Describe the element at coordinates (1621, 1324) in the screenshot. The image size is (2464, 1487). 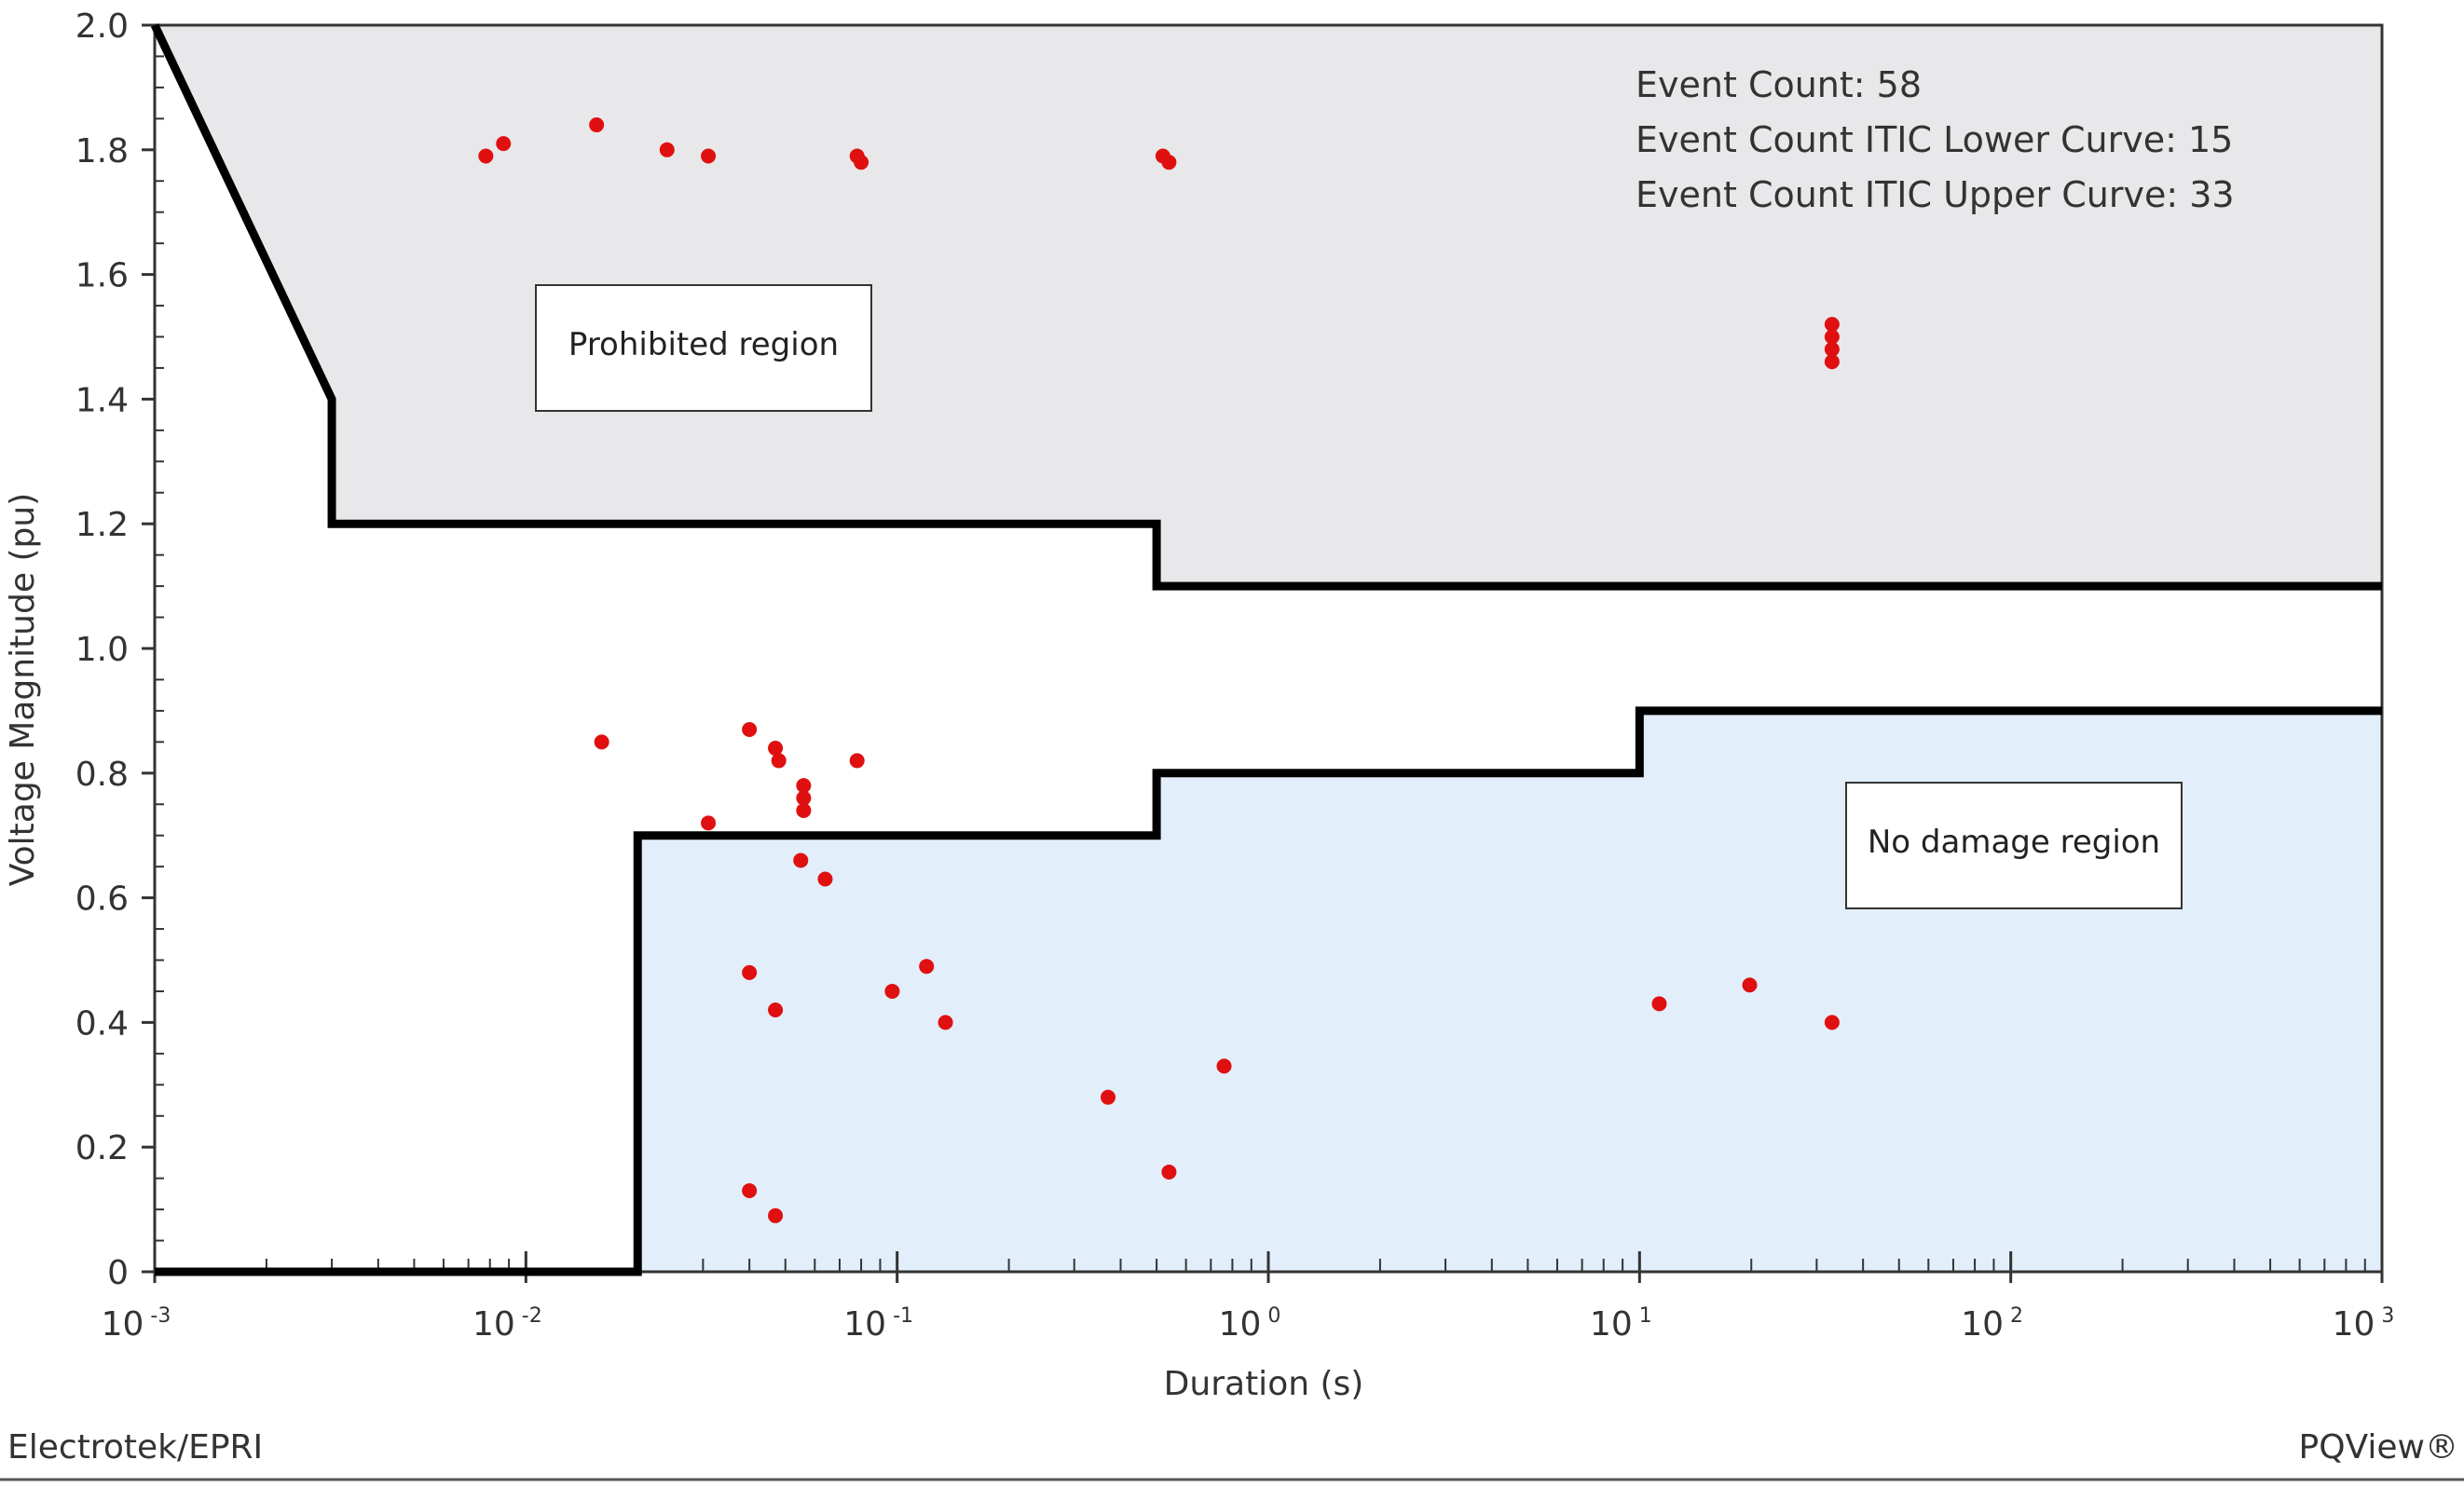
I see `x-tick-label: 10 1` at that location.